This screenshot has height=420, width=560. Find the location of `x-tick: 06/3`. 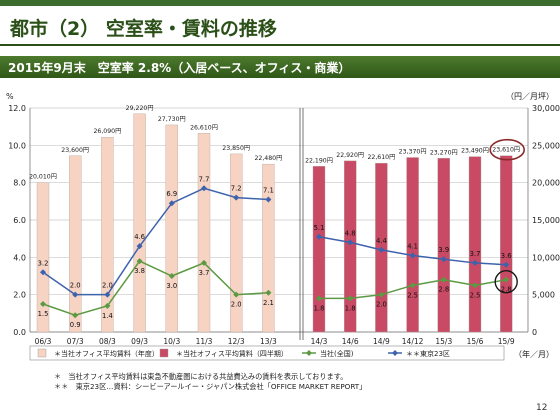

x-tick: 06/3 is located at coordinates (43, 341).